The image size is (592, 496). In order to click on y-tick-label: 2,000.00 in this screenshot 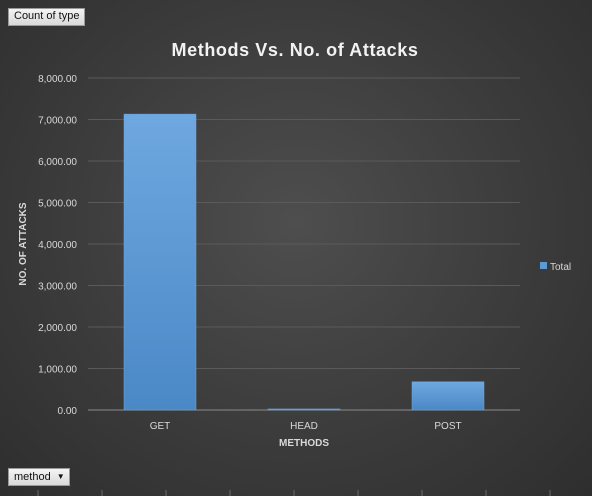, I will do `click(57, 328)`.